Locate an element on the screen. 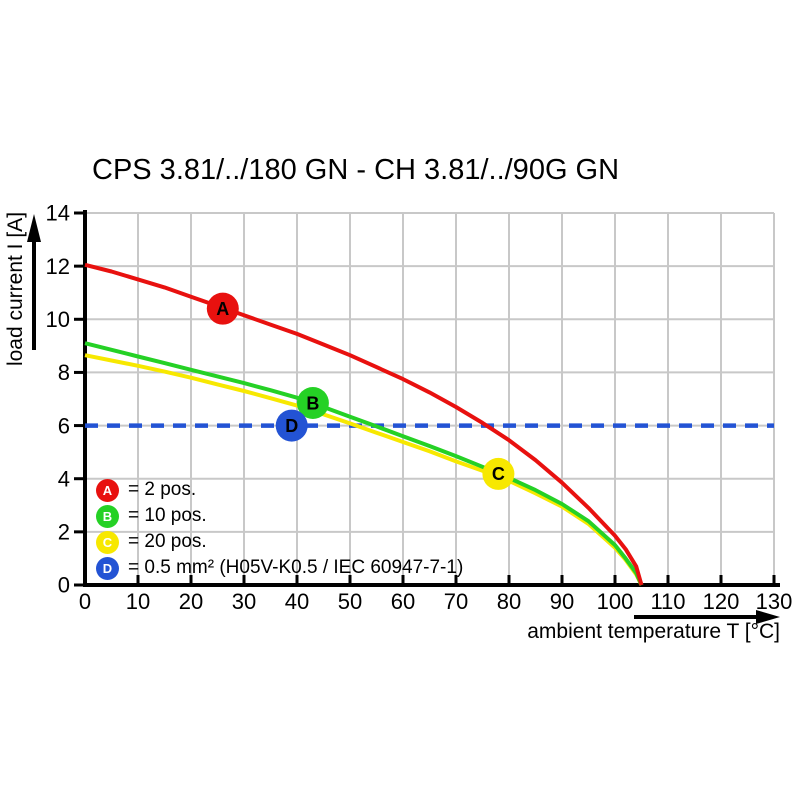  y-tick-label: 2 is located at coordinates (64, 532).